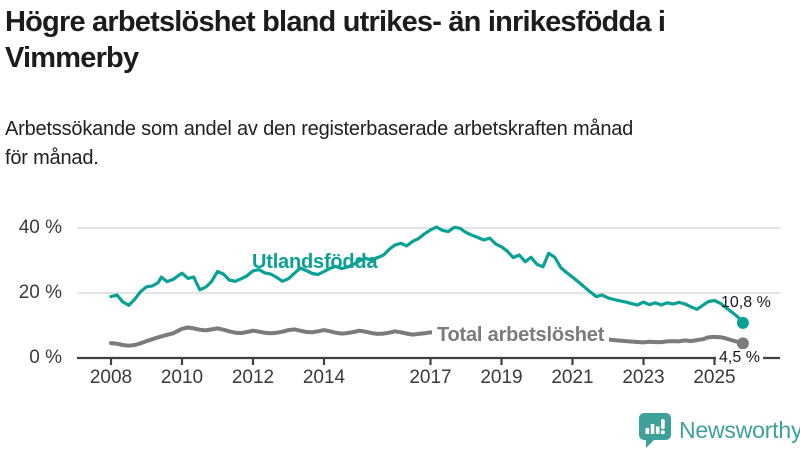  What do you see at coordinates (40, 292) in the screenshot?
I see `y-tick-label-20: 20 %` at bounding box center [40, 292].